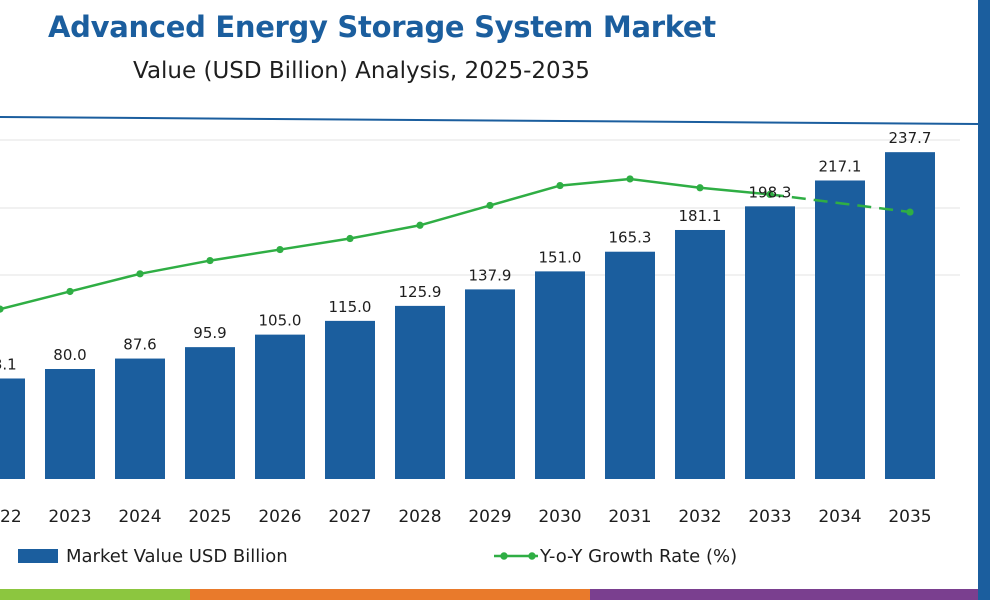 The image size is (1000, 600). Describe the element at coordinates (139, 345) in the screenshot. I see `bar-value-label-2024: 87.6` at that location.